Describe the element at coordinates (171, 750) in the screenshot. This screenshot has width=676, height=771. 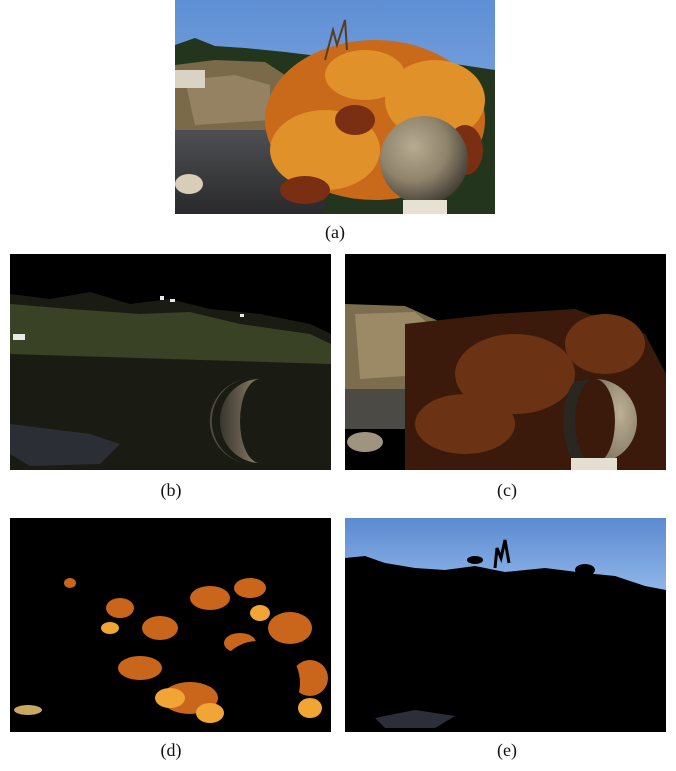
I see `panel-d-caption: (d)` at that location.